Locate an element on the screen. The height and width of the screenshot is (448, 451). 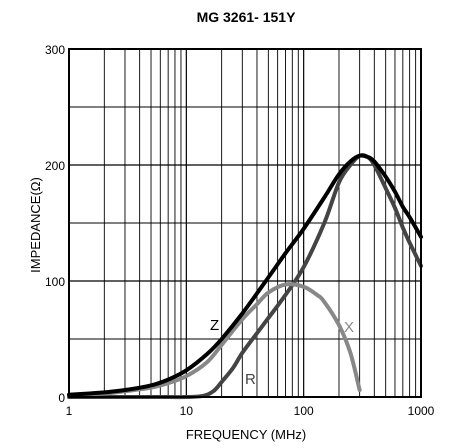
y-tick-label: 100 is located at coordinates (55, 282).